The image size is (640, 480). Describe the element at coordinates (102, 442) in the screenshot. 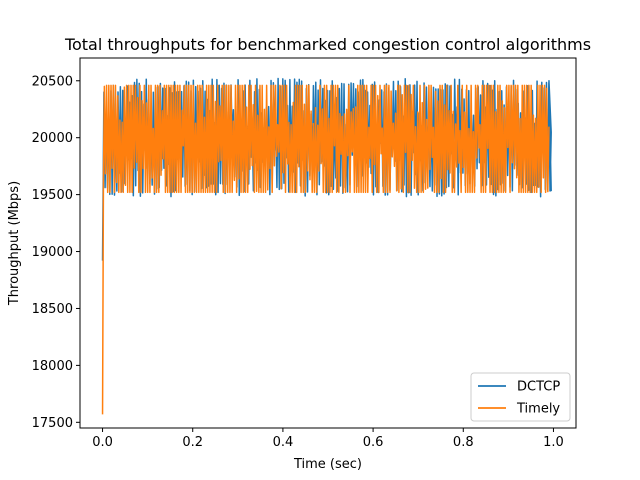

I see `x-tick-label: 0.0` at that location.